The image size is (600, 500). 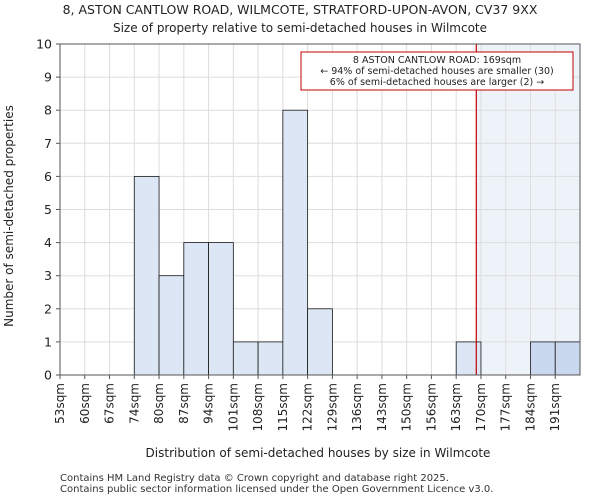 What do you see at coordinates (48, 275) in the screenshot?
I see `y-tick-label: 3` at bounding box center [48, 275].